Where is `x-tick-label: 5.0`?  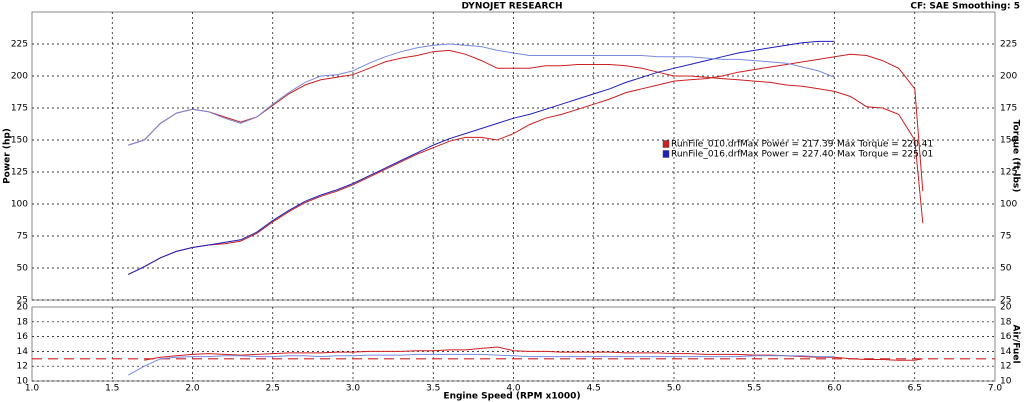 x-tick-label: 5.0 is located at coordinates (674, 389).